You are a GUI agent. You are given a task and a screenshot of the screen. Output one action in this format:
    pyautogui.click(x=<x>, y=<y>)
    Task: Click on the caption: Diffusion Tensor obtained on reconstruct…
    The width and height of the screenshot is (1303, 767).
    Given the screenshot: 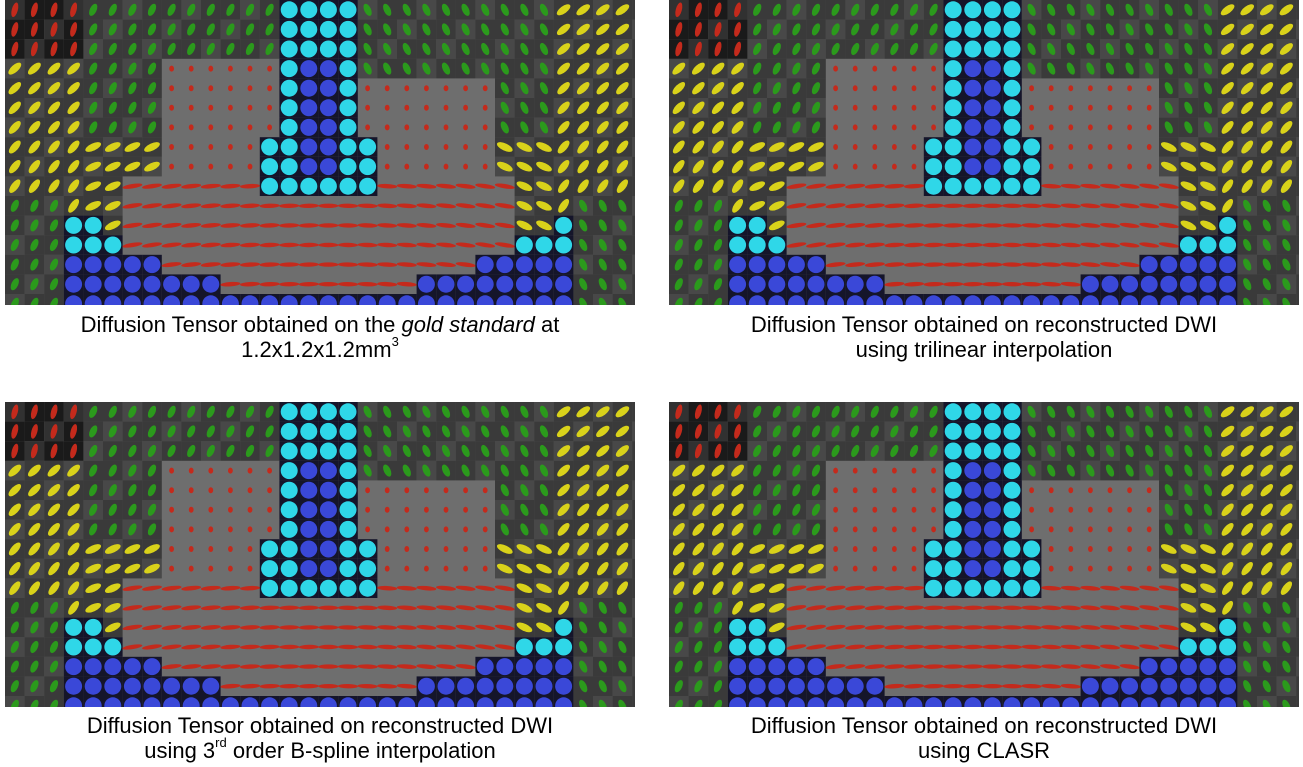 What is the action you would take?
    pyautogui.click(x=320, y=738)
    